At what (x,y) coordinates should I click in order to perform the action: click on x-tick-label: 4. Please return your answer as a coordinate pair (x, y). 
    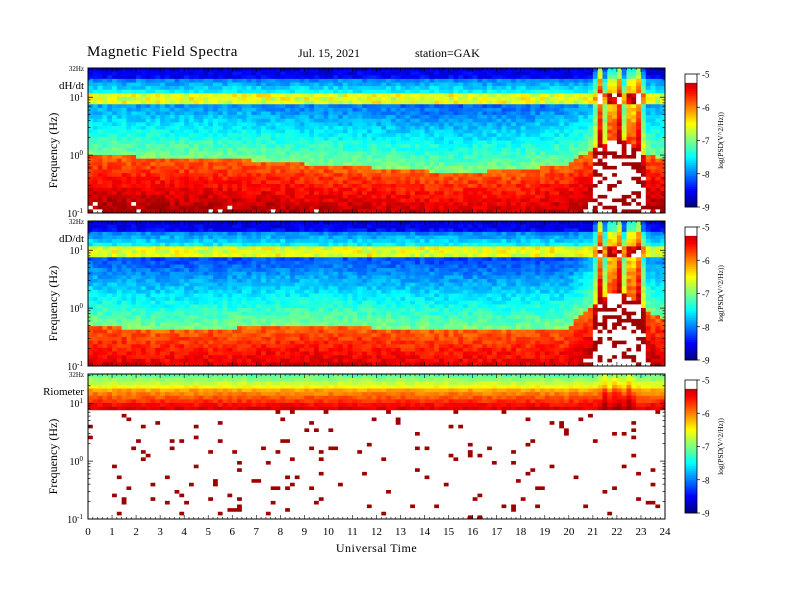
    Looking at the image, I should click on (184, 532).